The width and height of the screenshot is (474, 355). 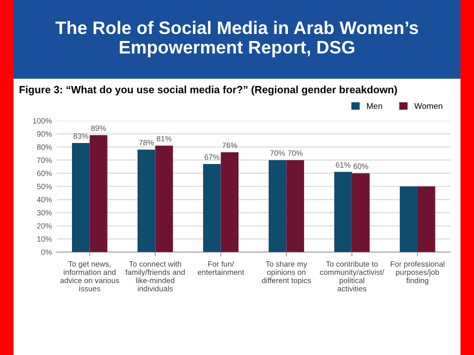 I want to click on chart-subtitle: Figure 3: “What do you use social media for?” (Regional gender breakdown), so click(x=208, y=91).